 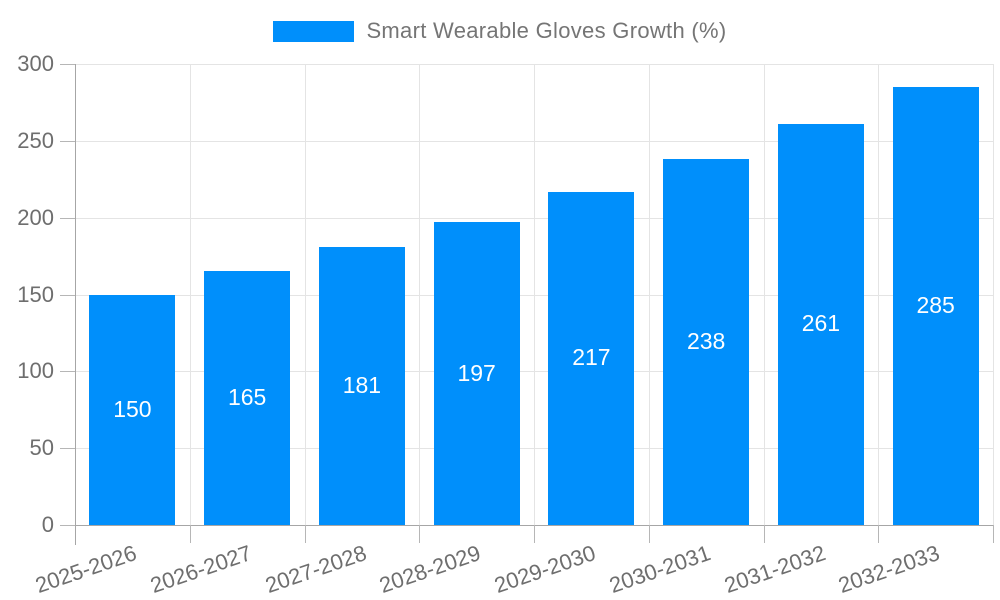 I want to click on y-axis-label: 100, so click(x=35, y=371).